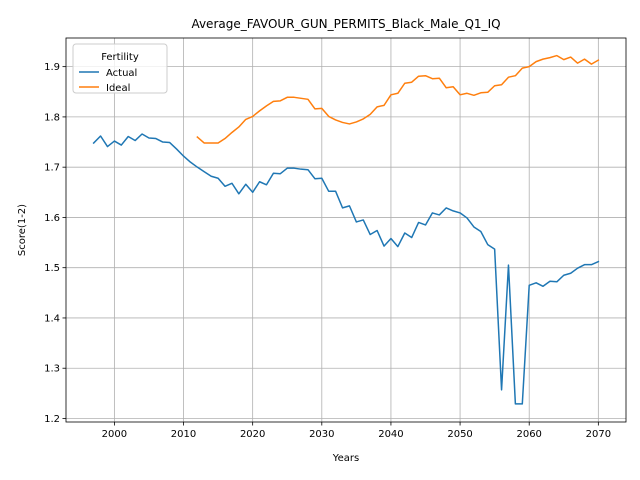 Image resolution: width=640 pixels, height=480 pixels. What do you see at coordinates (183, 434) in the screenshot?
I see `x-tick-label: 2010` at bounding box center [183, 434].